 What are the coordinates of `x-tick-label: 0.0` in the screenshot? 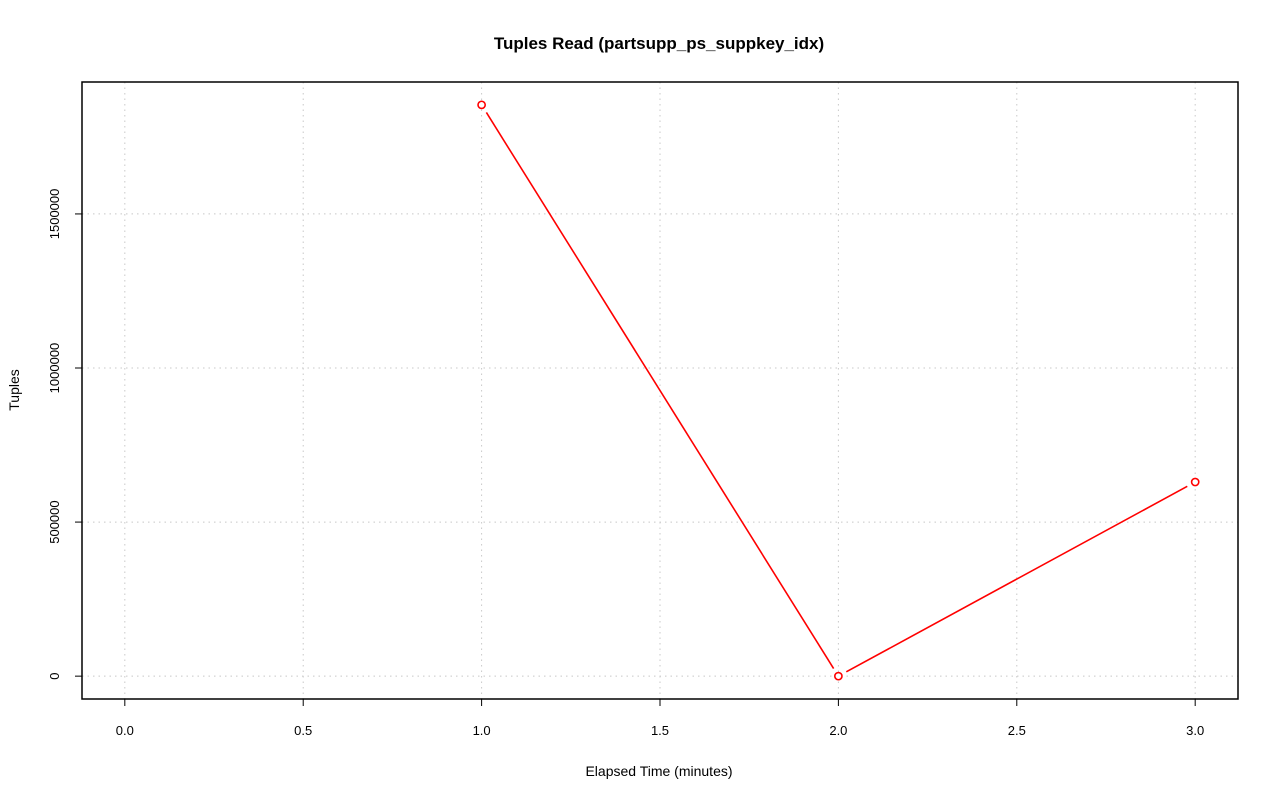 It's located at (125, 730).